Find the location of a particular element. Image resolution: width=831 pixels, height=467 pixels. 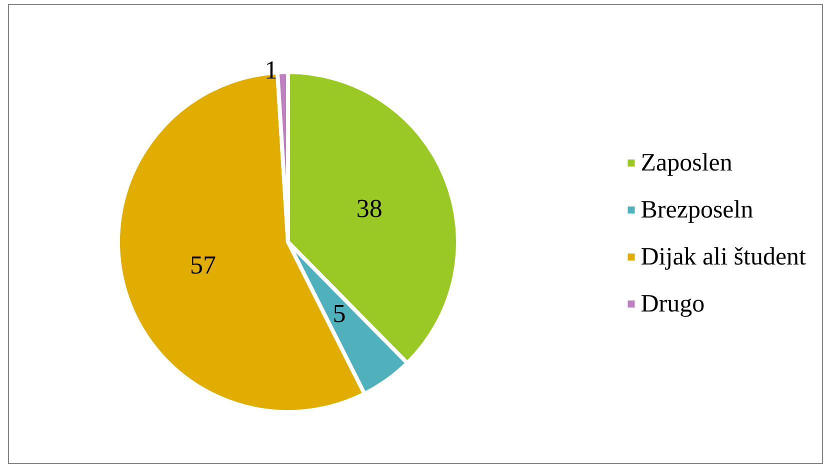

legend-label: Brezposeln is located at coordinates (697, 210).